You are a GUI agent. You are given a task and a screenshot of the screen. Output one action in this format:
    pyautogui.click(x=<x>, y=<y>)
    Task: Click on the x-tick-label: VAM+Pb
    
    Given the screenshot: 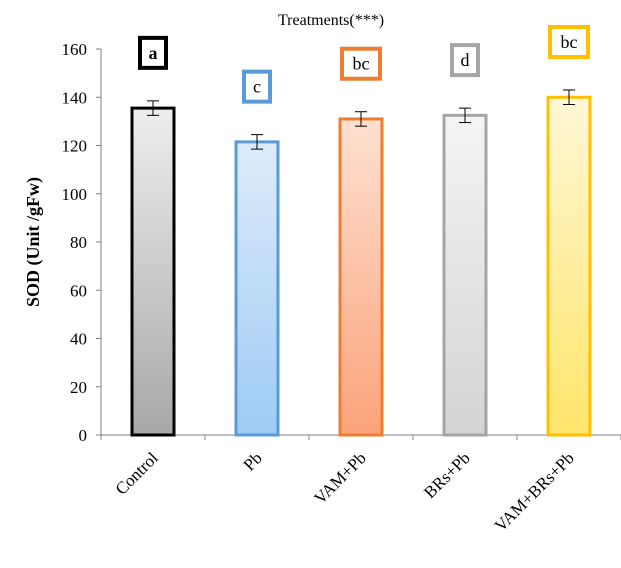 What is the action you would take?
    pyautogui.click(x=339, y=477)
    